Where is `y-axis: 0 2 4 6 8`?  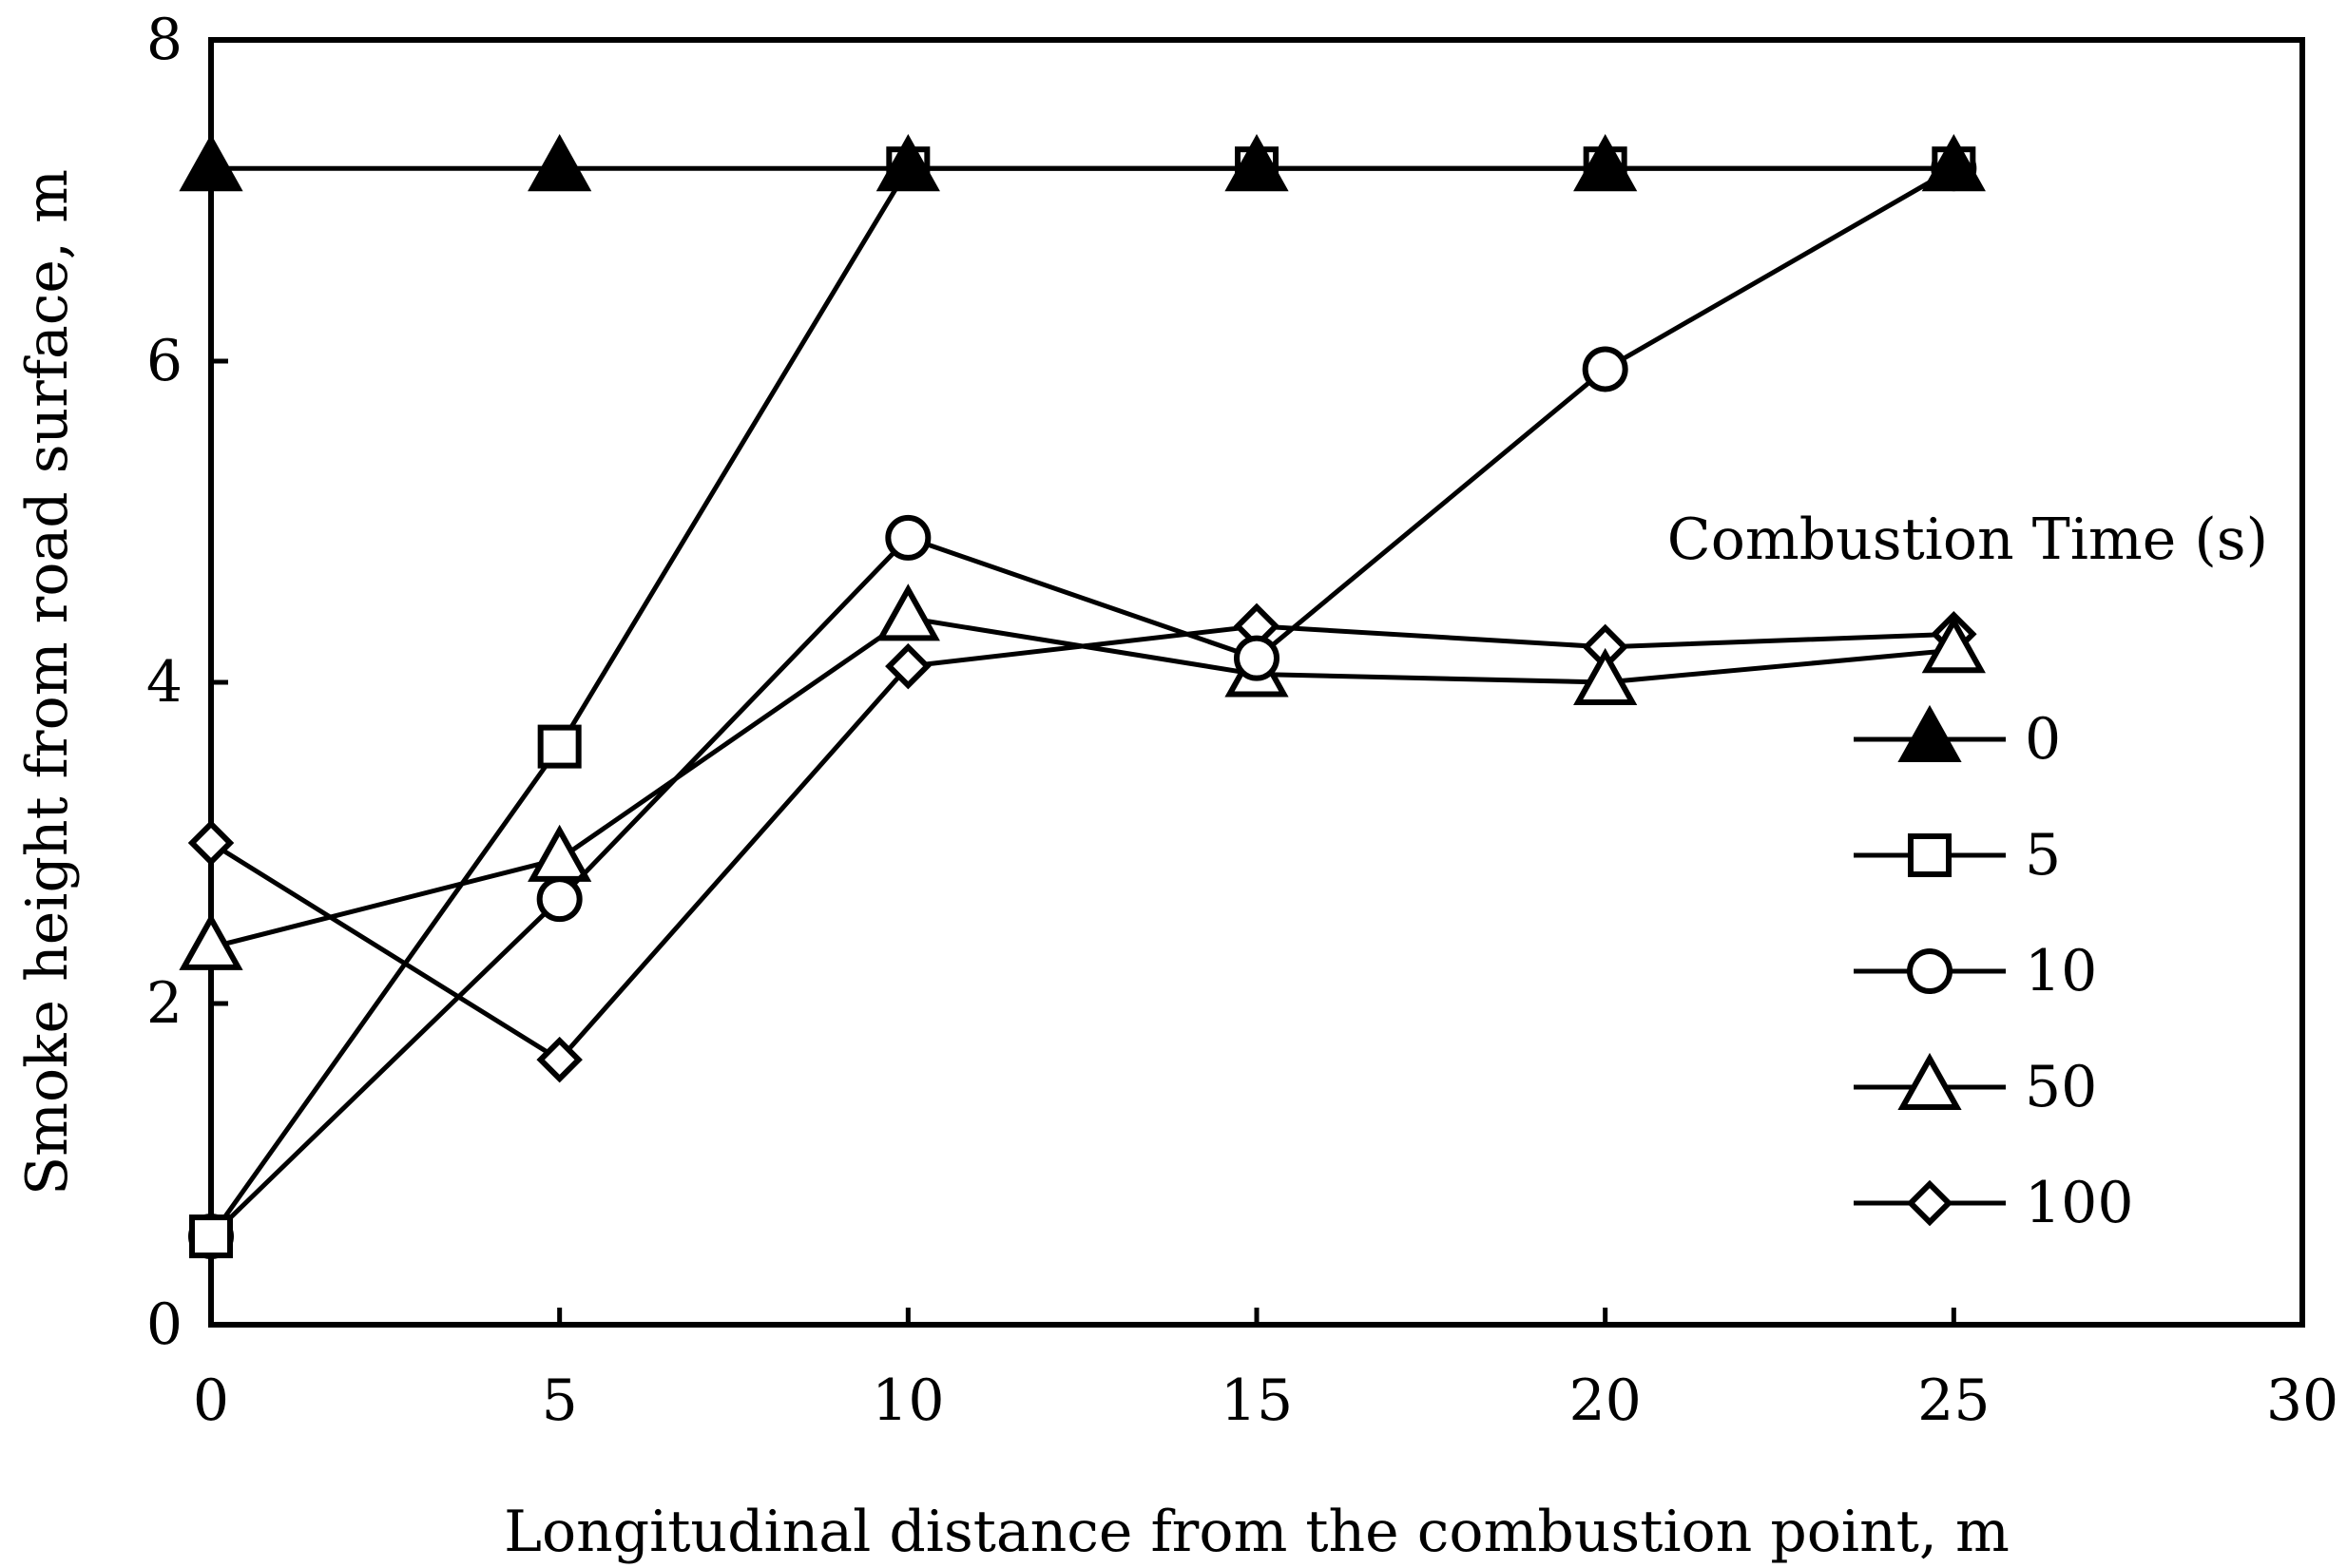
y-axis: 0 2 4 6 8 is located at coordinates (187, 682).